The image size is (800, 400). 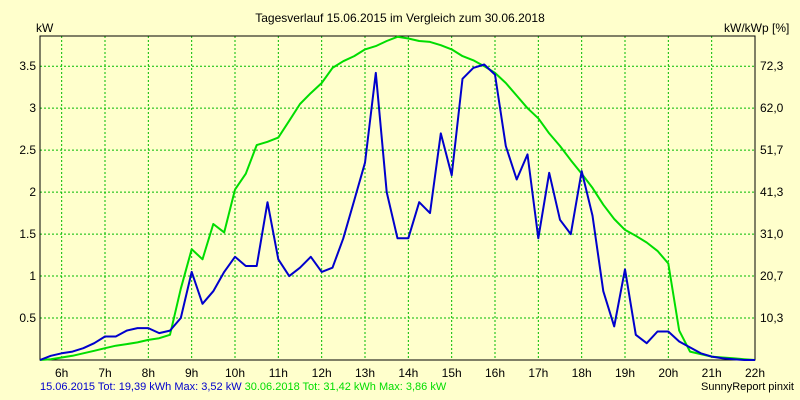 What do you see at coordinates (668, 373) in the screenshot?
I see `x-tick-label: 20h` at bounding box center [668, 373].